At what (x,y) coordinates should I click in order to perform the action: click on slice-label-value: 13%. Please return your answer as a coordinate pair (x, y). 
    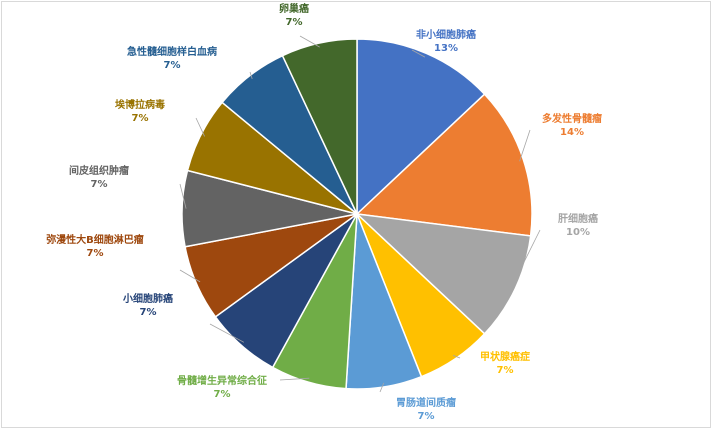
    Looking at the image, I should click on (446, 48).